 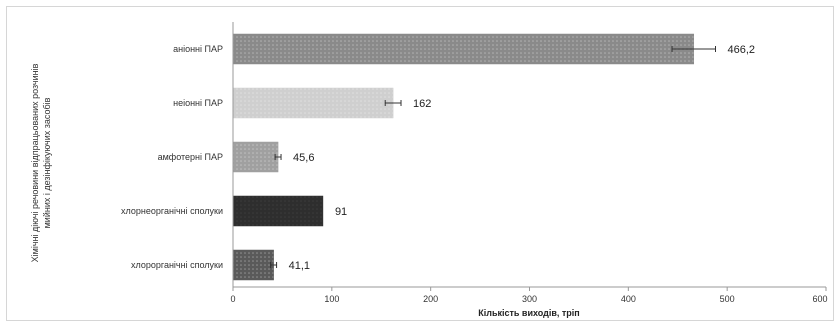 I want to click on x-tick-label: 200, so click(x=430, y=299).